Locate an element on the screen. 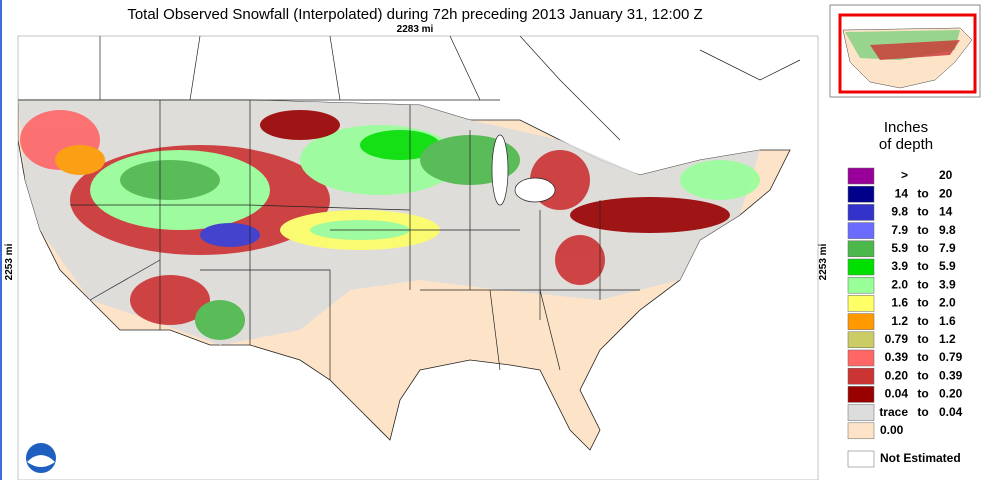  width-label: 2283 mi is located at coordinates (415, 29).